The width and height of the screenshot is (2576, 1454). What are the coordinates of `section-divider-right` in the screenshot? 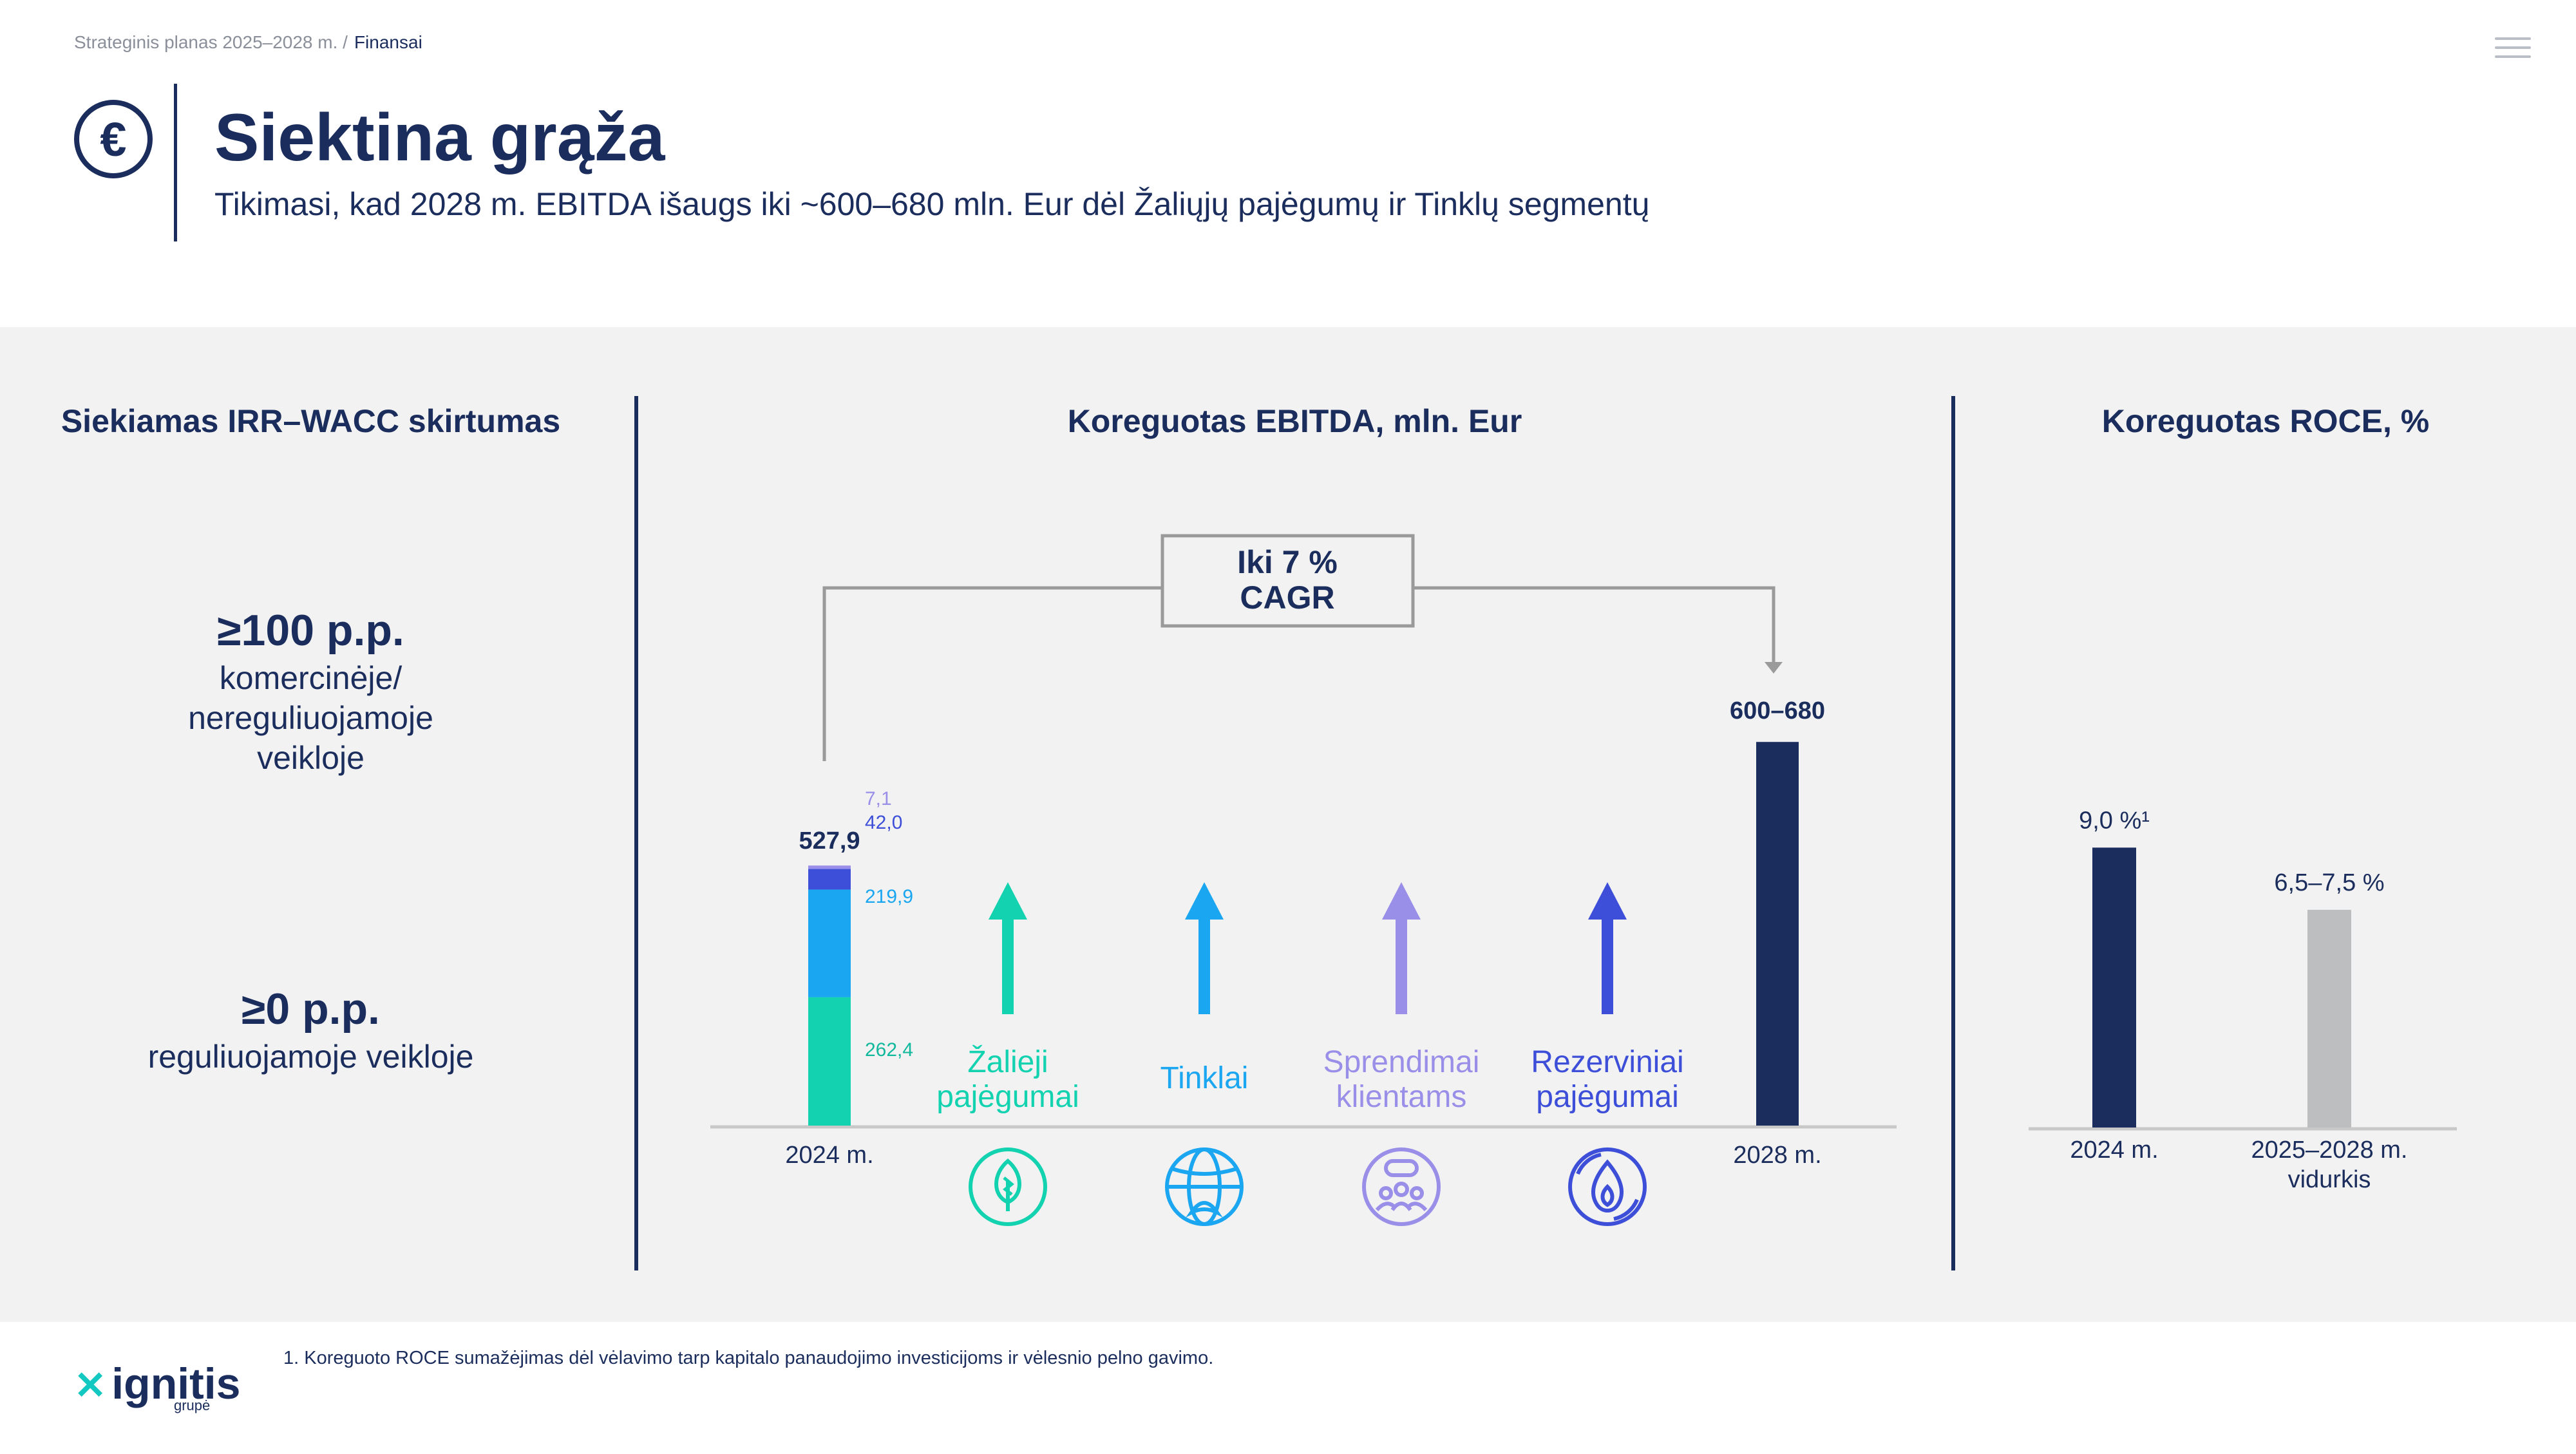 It's located at (1953, 833).